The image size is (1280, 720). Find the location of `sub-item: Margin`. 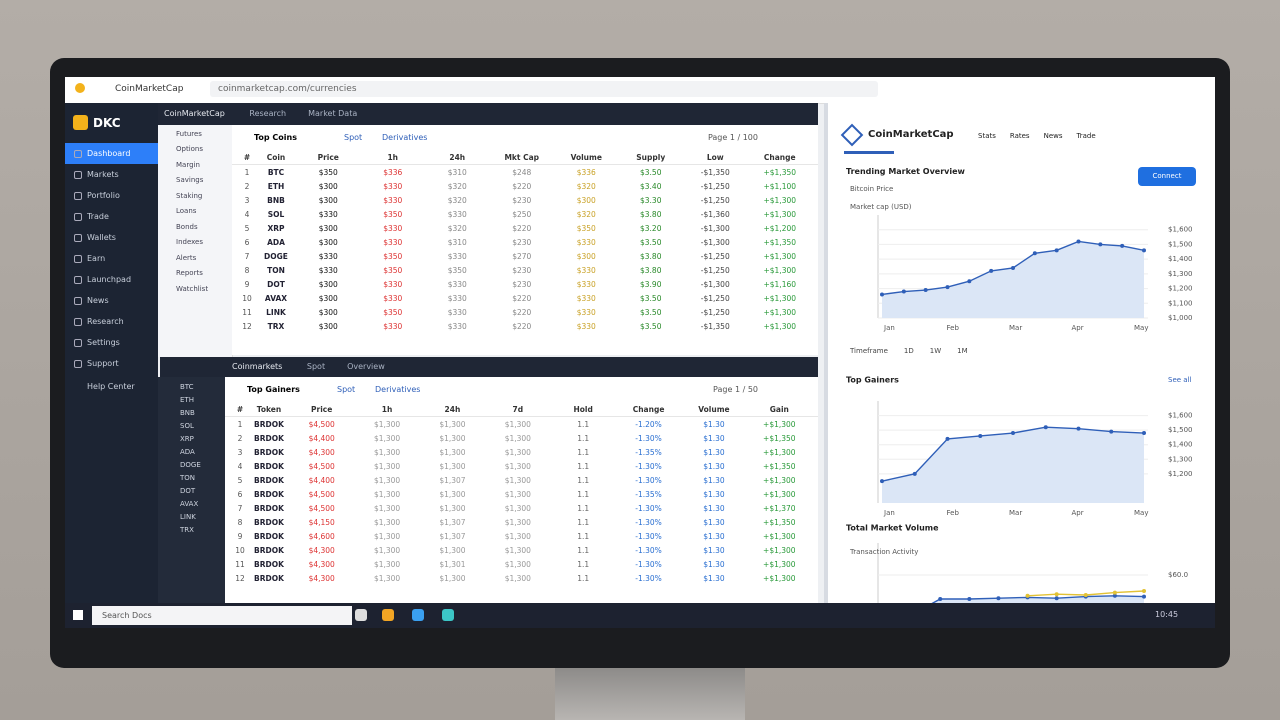

sub-item: Margin is located at coordinates (188, 164).